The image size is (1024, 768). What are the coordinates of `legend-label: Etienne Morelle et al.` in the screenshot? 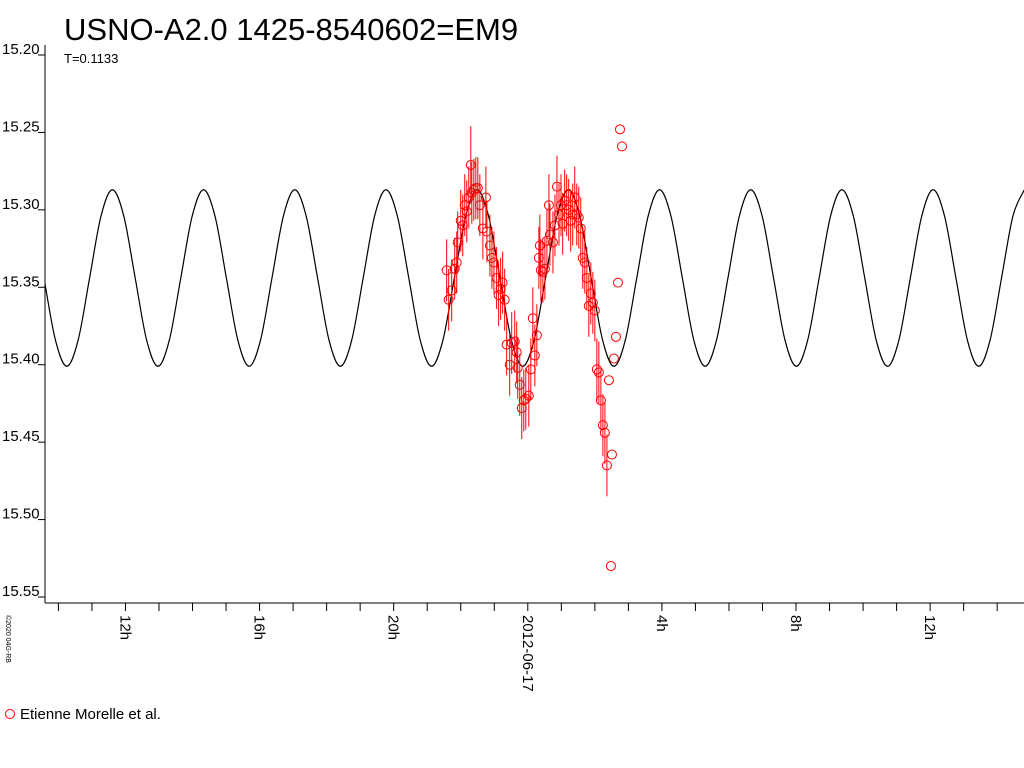 It's located at (90, 714).